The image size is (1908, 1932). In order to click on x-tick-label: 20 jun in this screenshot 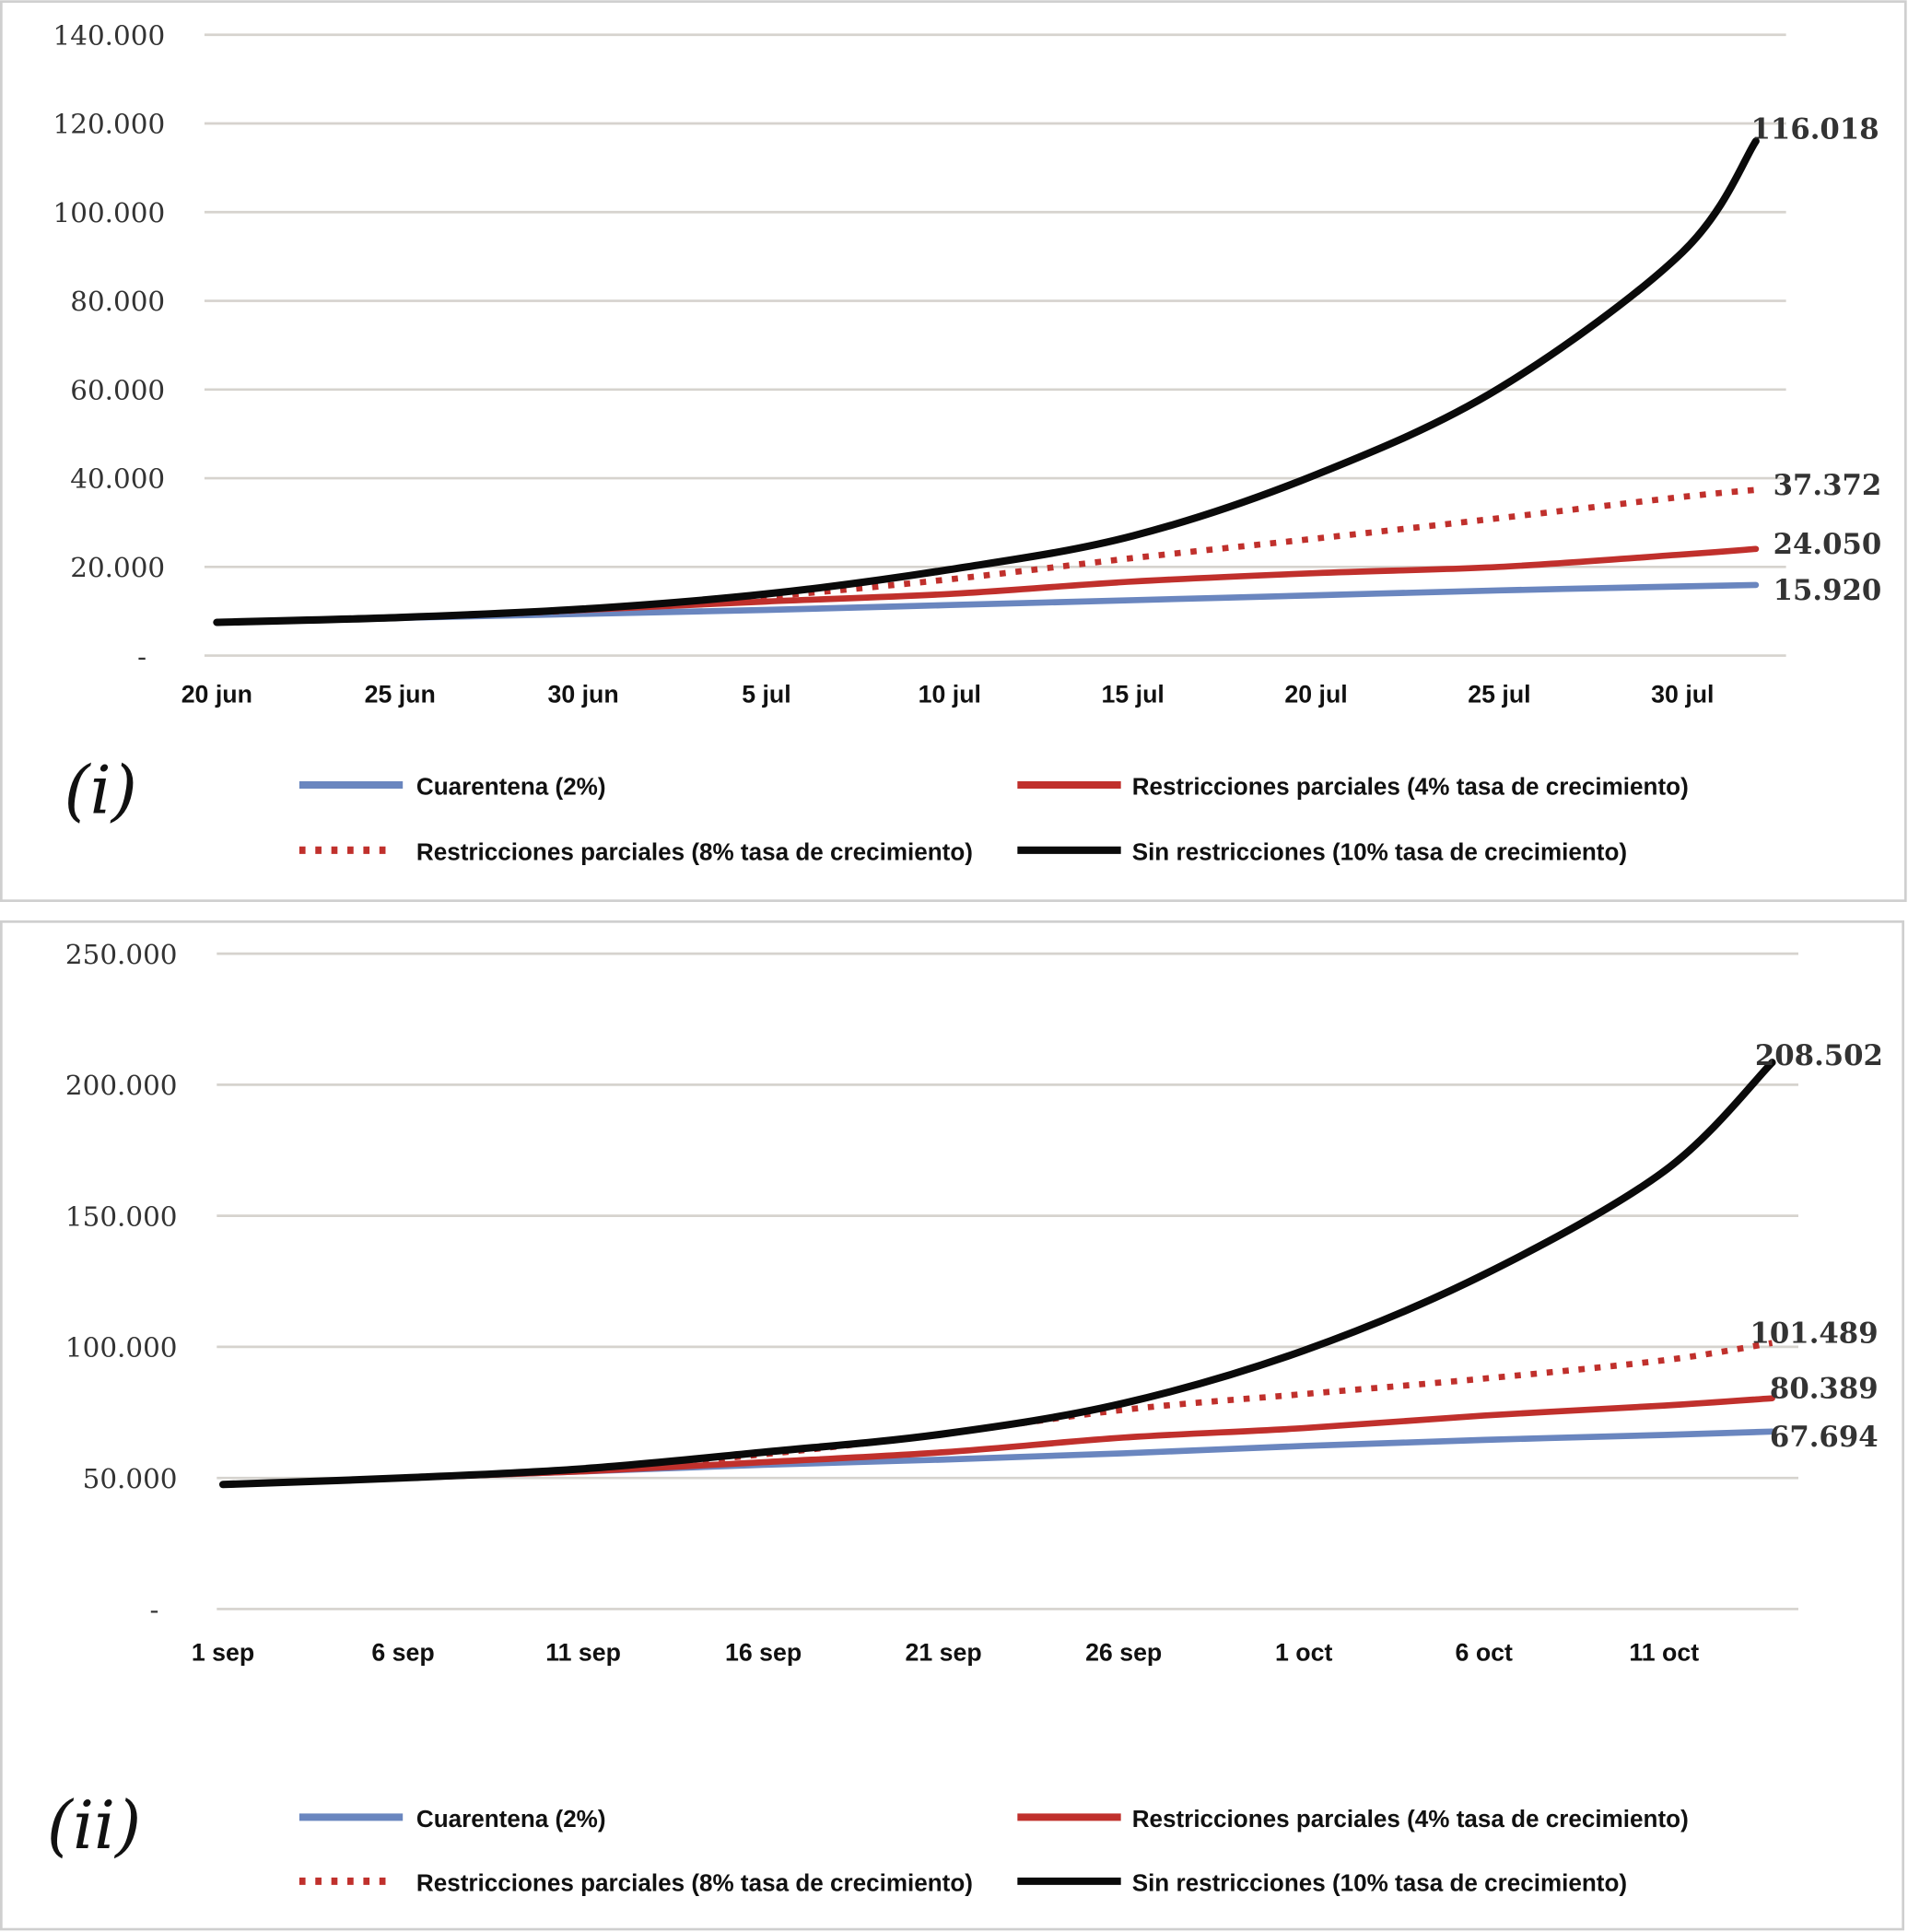, I will do `click(216, 694)`.